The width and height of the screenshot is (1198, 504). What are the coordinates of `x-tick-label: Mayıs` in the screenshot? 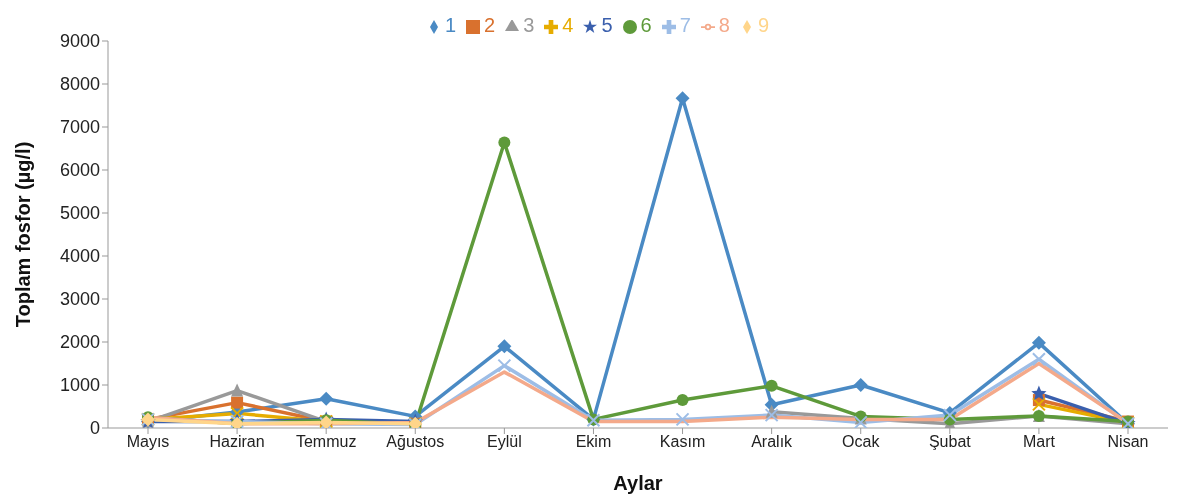 It's located at (148, 442).